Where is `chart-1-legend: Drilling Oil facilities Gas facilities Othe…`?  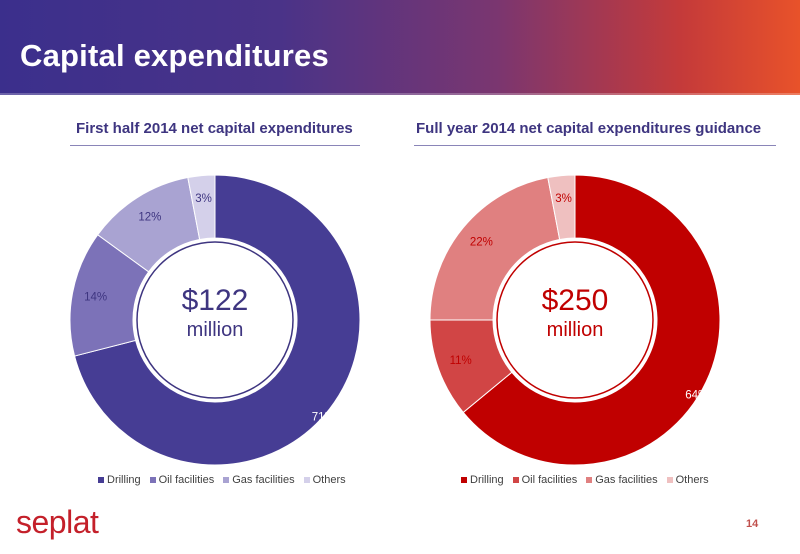 chart-1-legend: Drilling Oil facilities Gas facilities Othe… is located at coordinates (226, 480).